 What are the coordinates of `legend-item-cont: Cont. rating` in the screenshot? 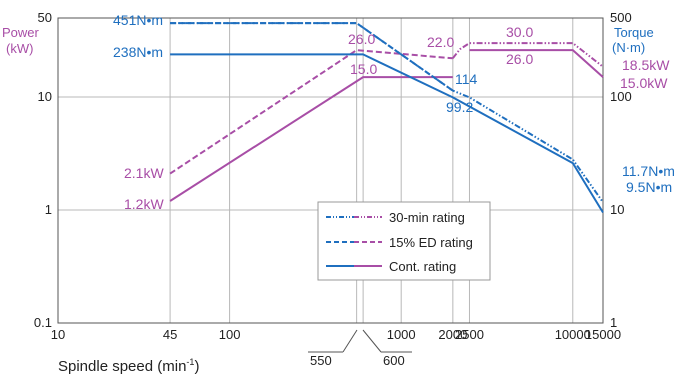 It's located at (391, 266).